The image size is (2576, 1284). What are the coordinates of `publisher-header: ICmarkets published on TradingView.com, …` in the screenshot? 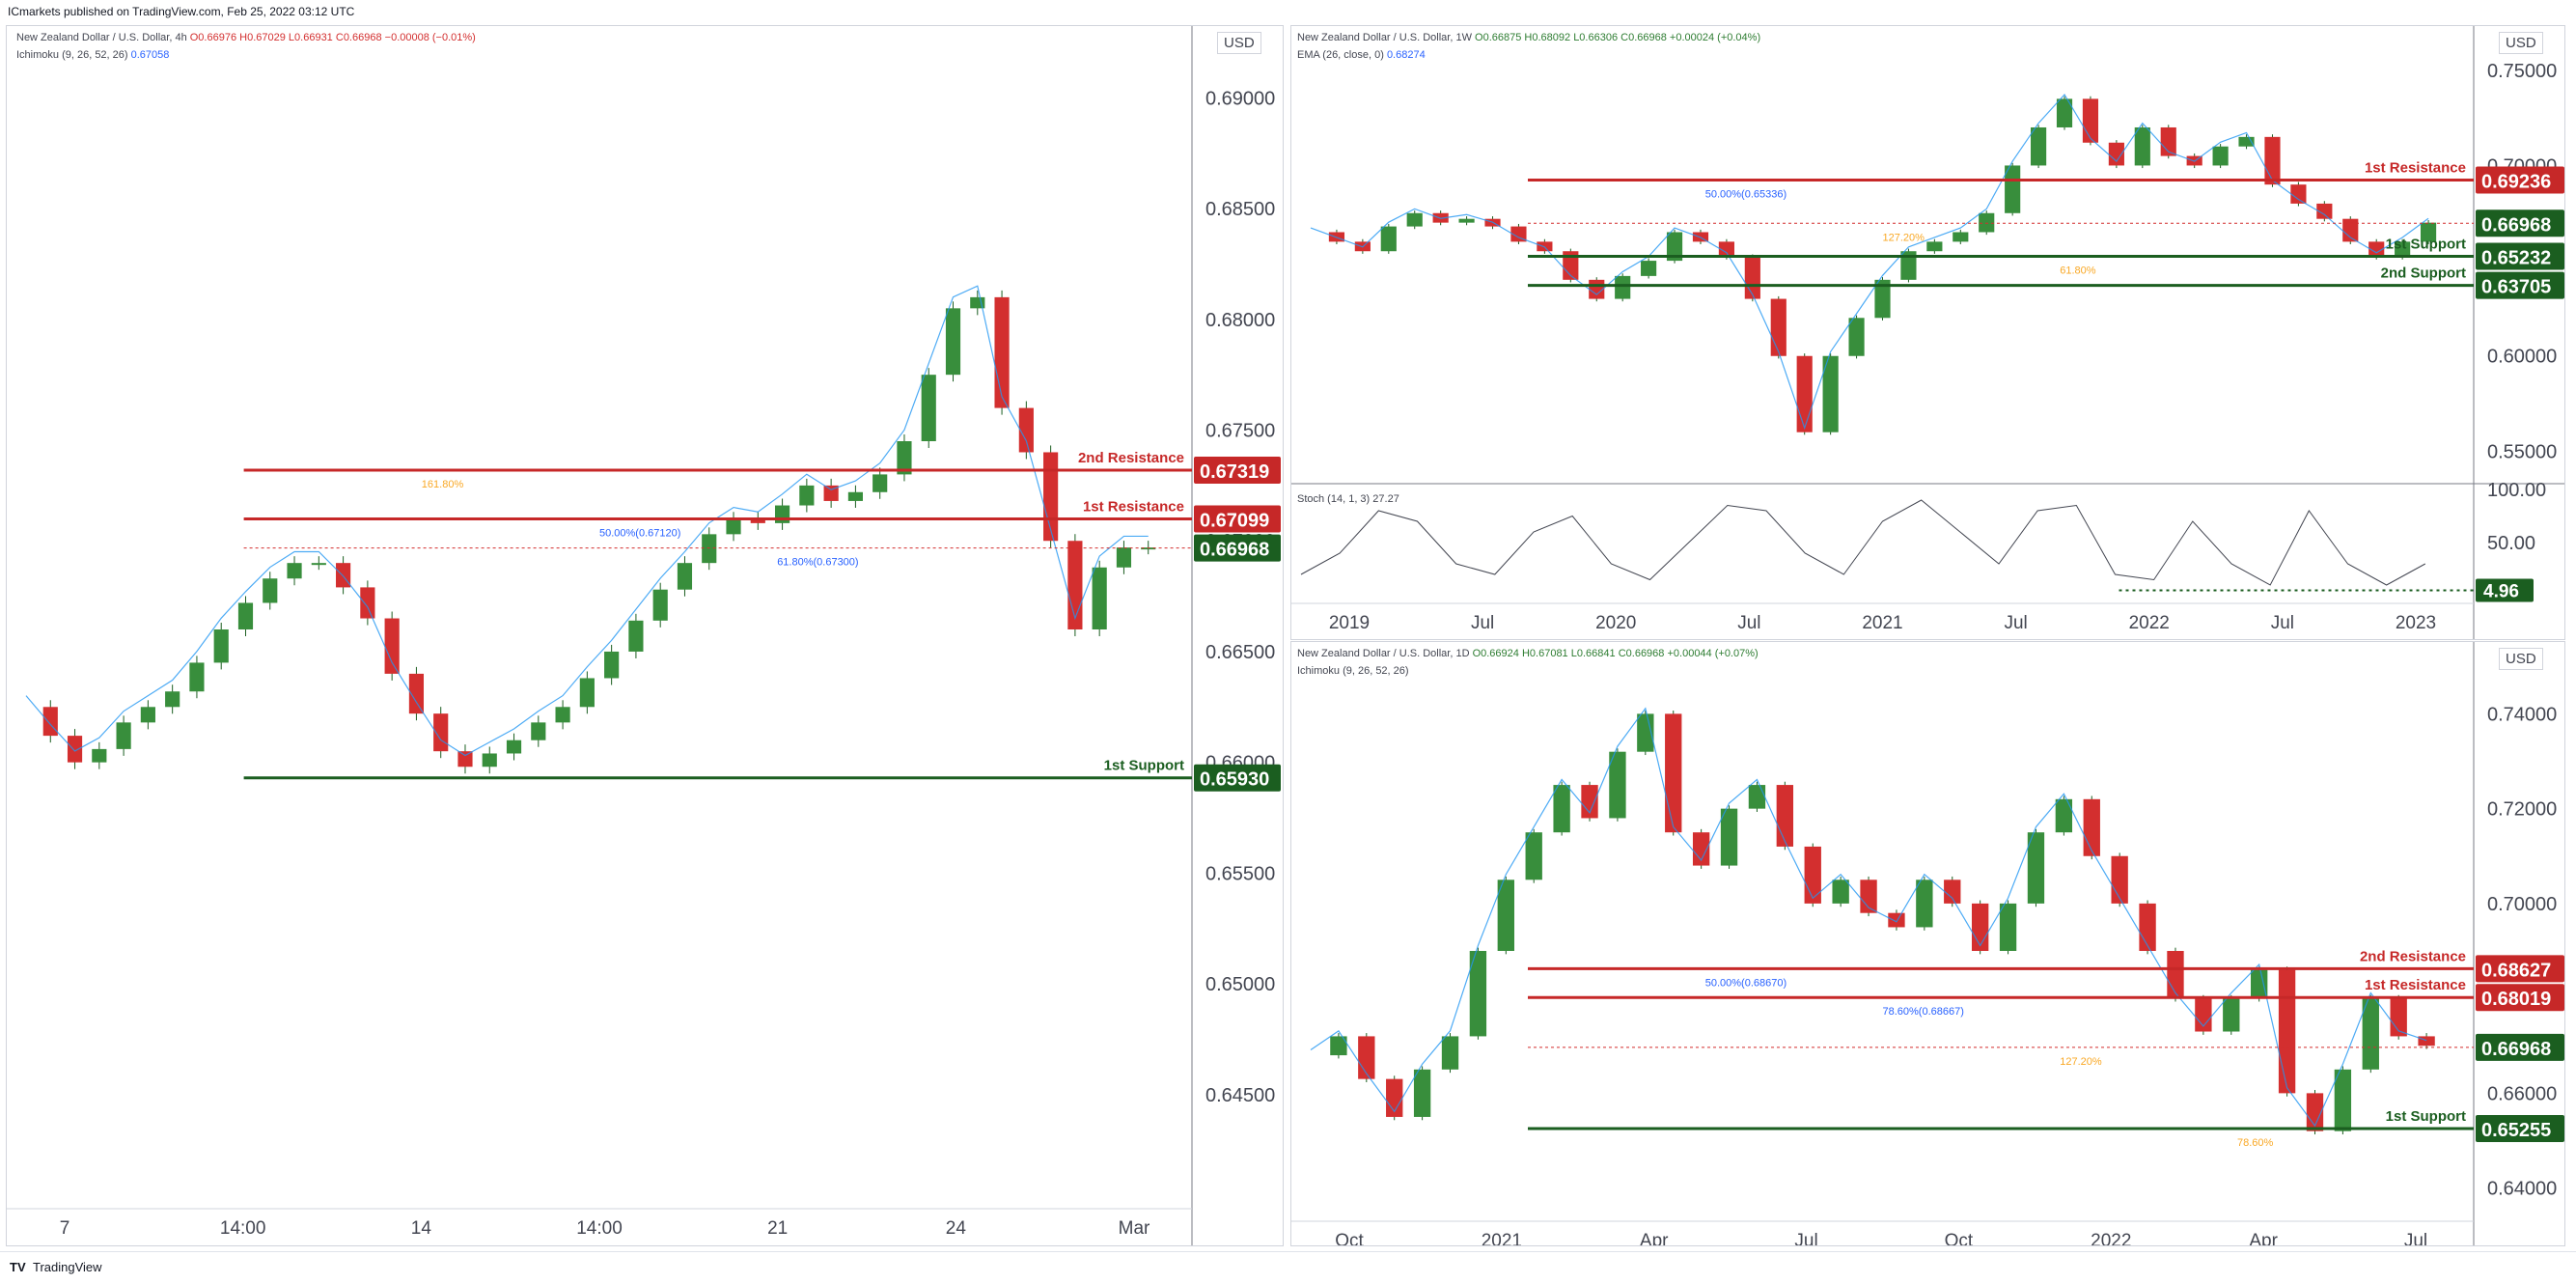 It's located at (181, 12).